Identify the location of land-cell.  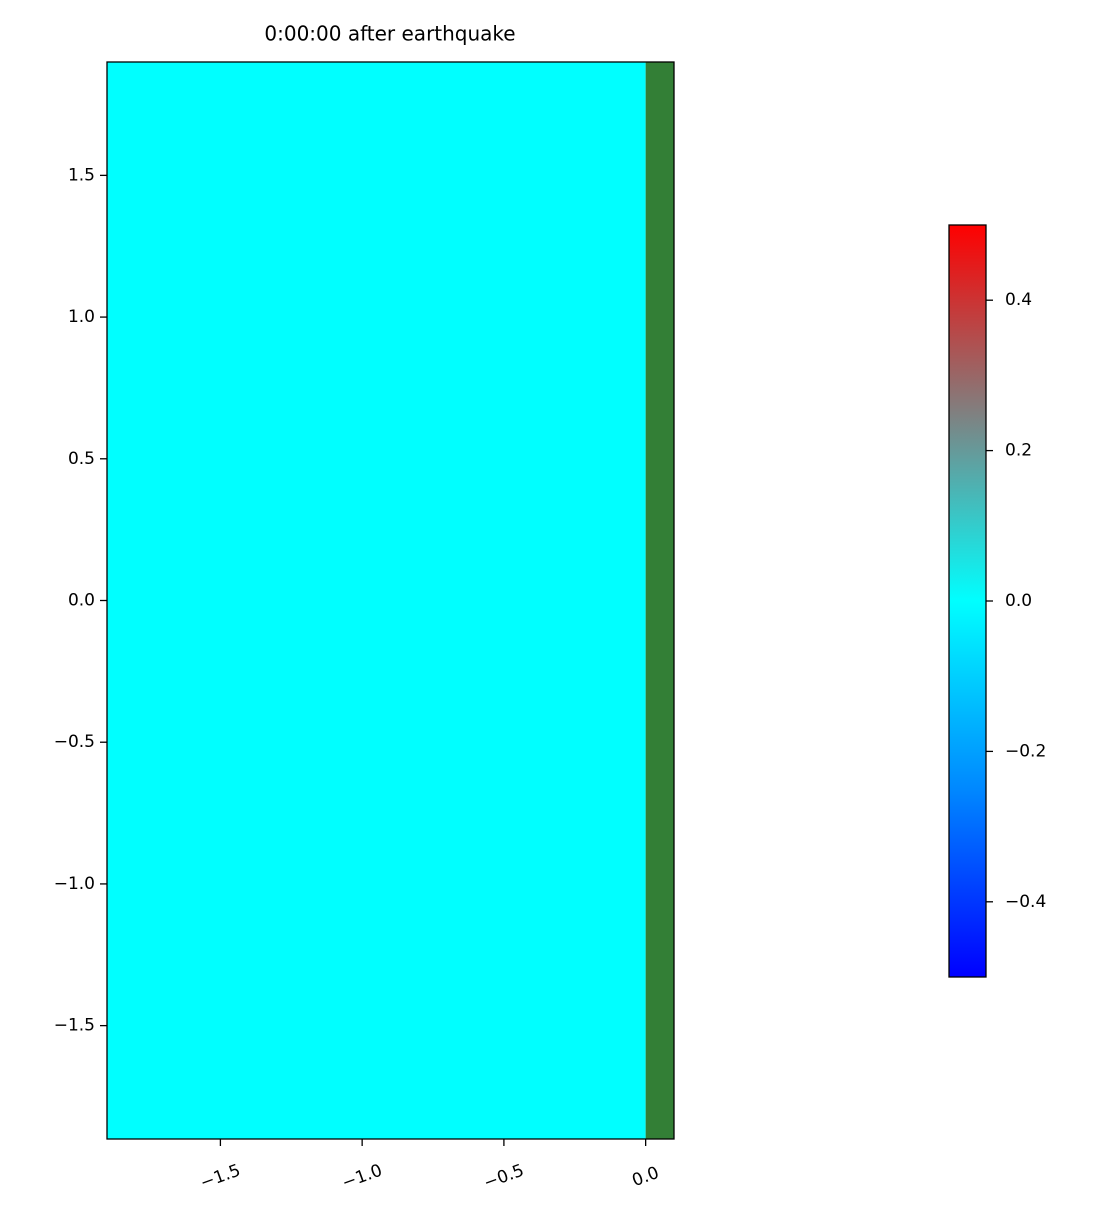
(659, 600).